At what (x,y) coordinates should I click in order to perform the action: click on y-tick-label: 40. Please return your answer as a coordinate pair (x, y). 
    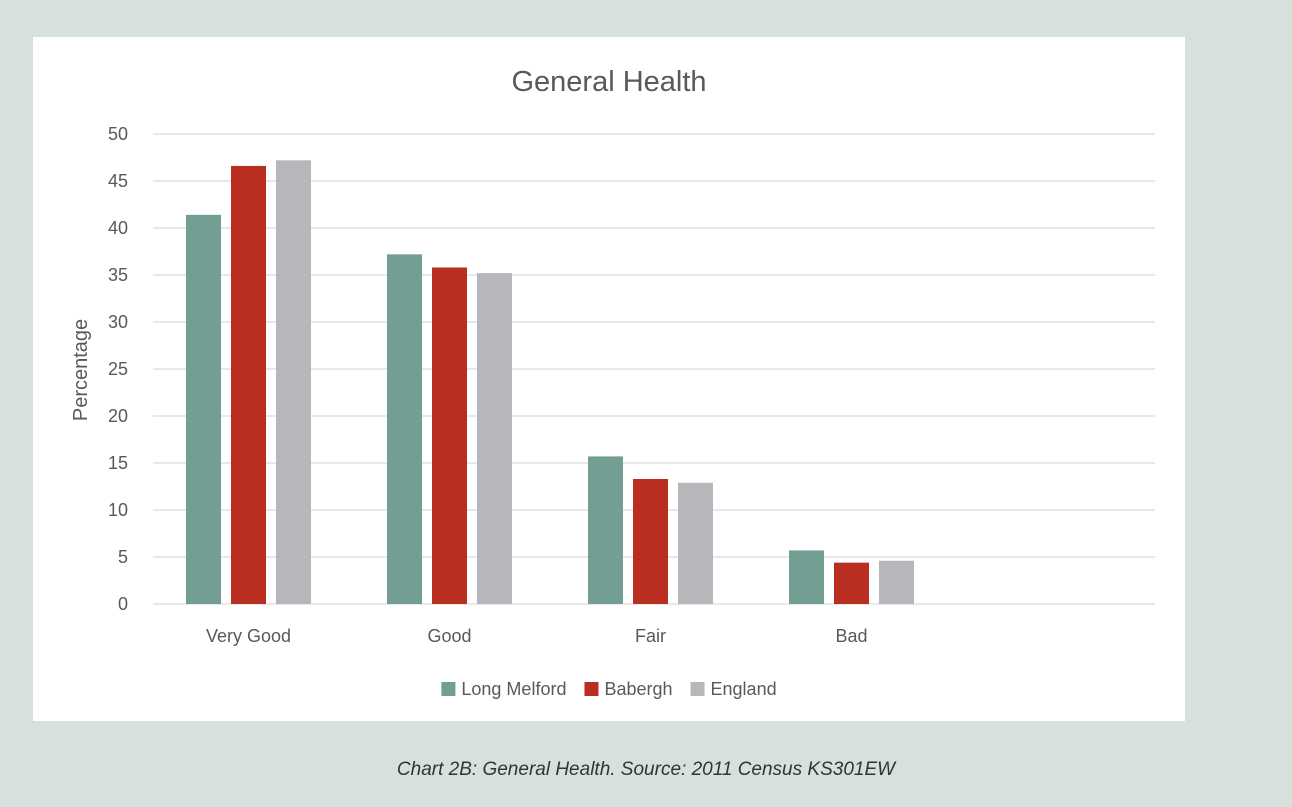
    Looking at the image, I should click on (118, 228).